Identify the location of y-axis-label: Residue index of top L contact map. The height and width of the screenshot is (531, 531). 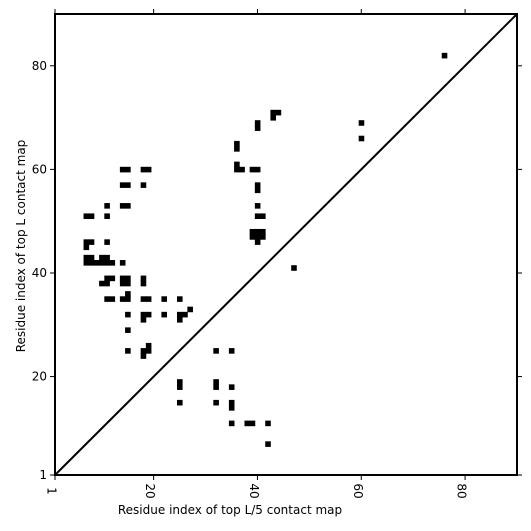
(21, 246).